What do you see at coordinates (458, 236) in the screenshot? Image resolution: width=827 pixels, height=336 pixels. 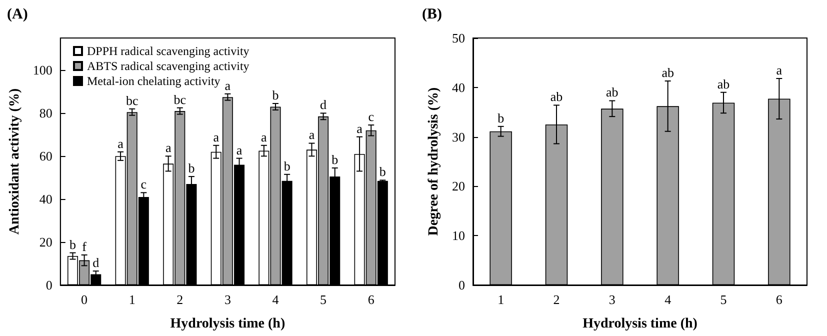 I see `y-tick-label: 10` at bounding box center [458, 236].